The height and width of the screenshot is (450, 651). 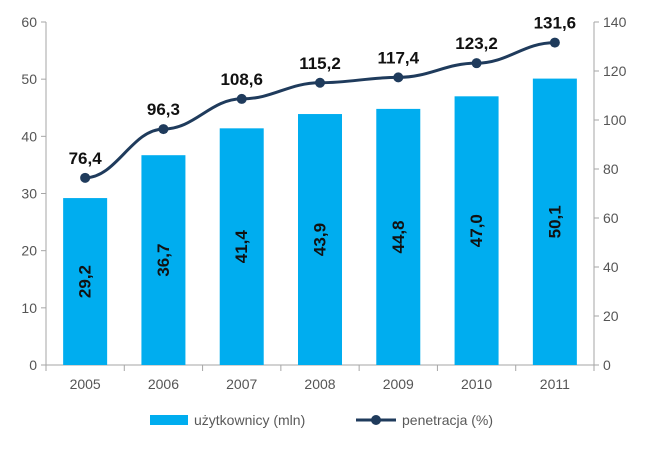 I want to click on right-tick-label: 100, so click(x=615, y=120).